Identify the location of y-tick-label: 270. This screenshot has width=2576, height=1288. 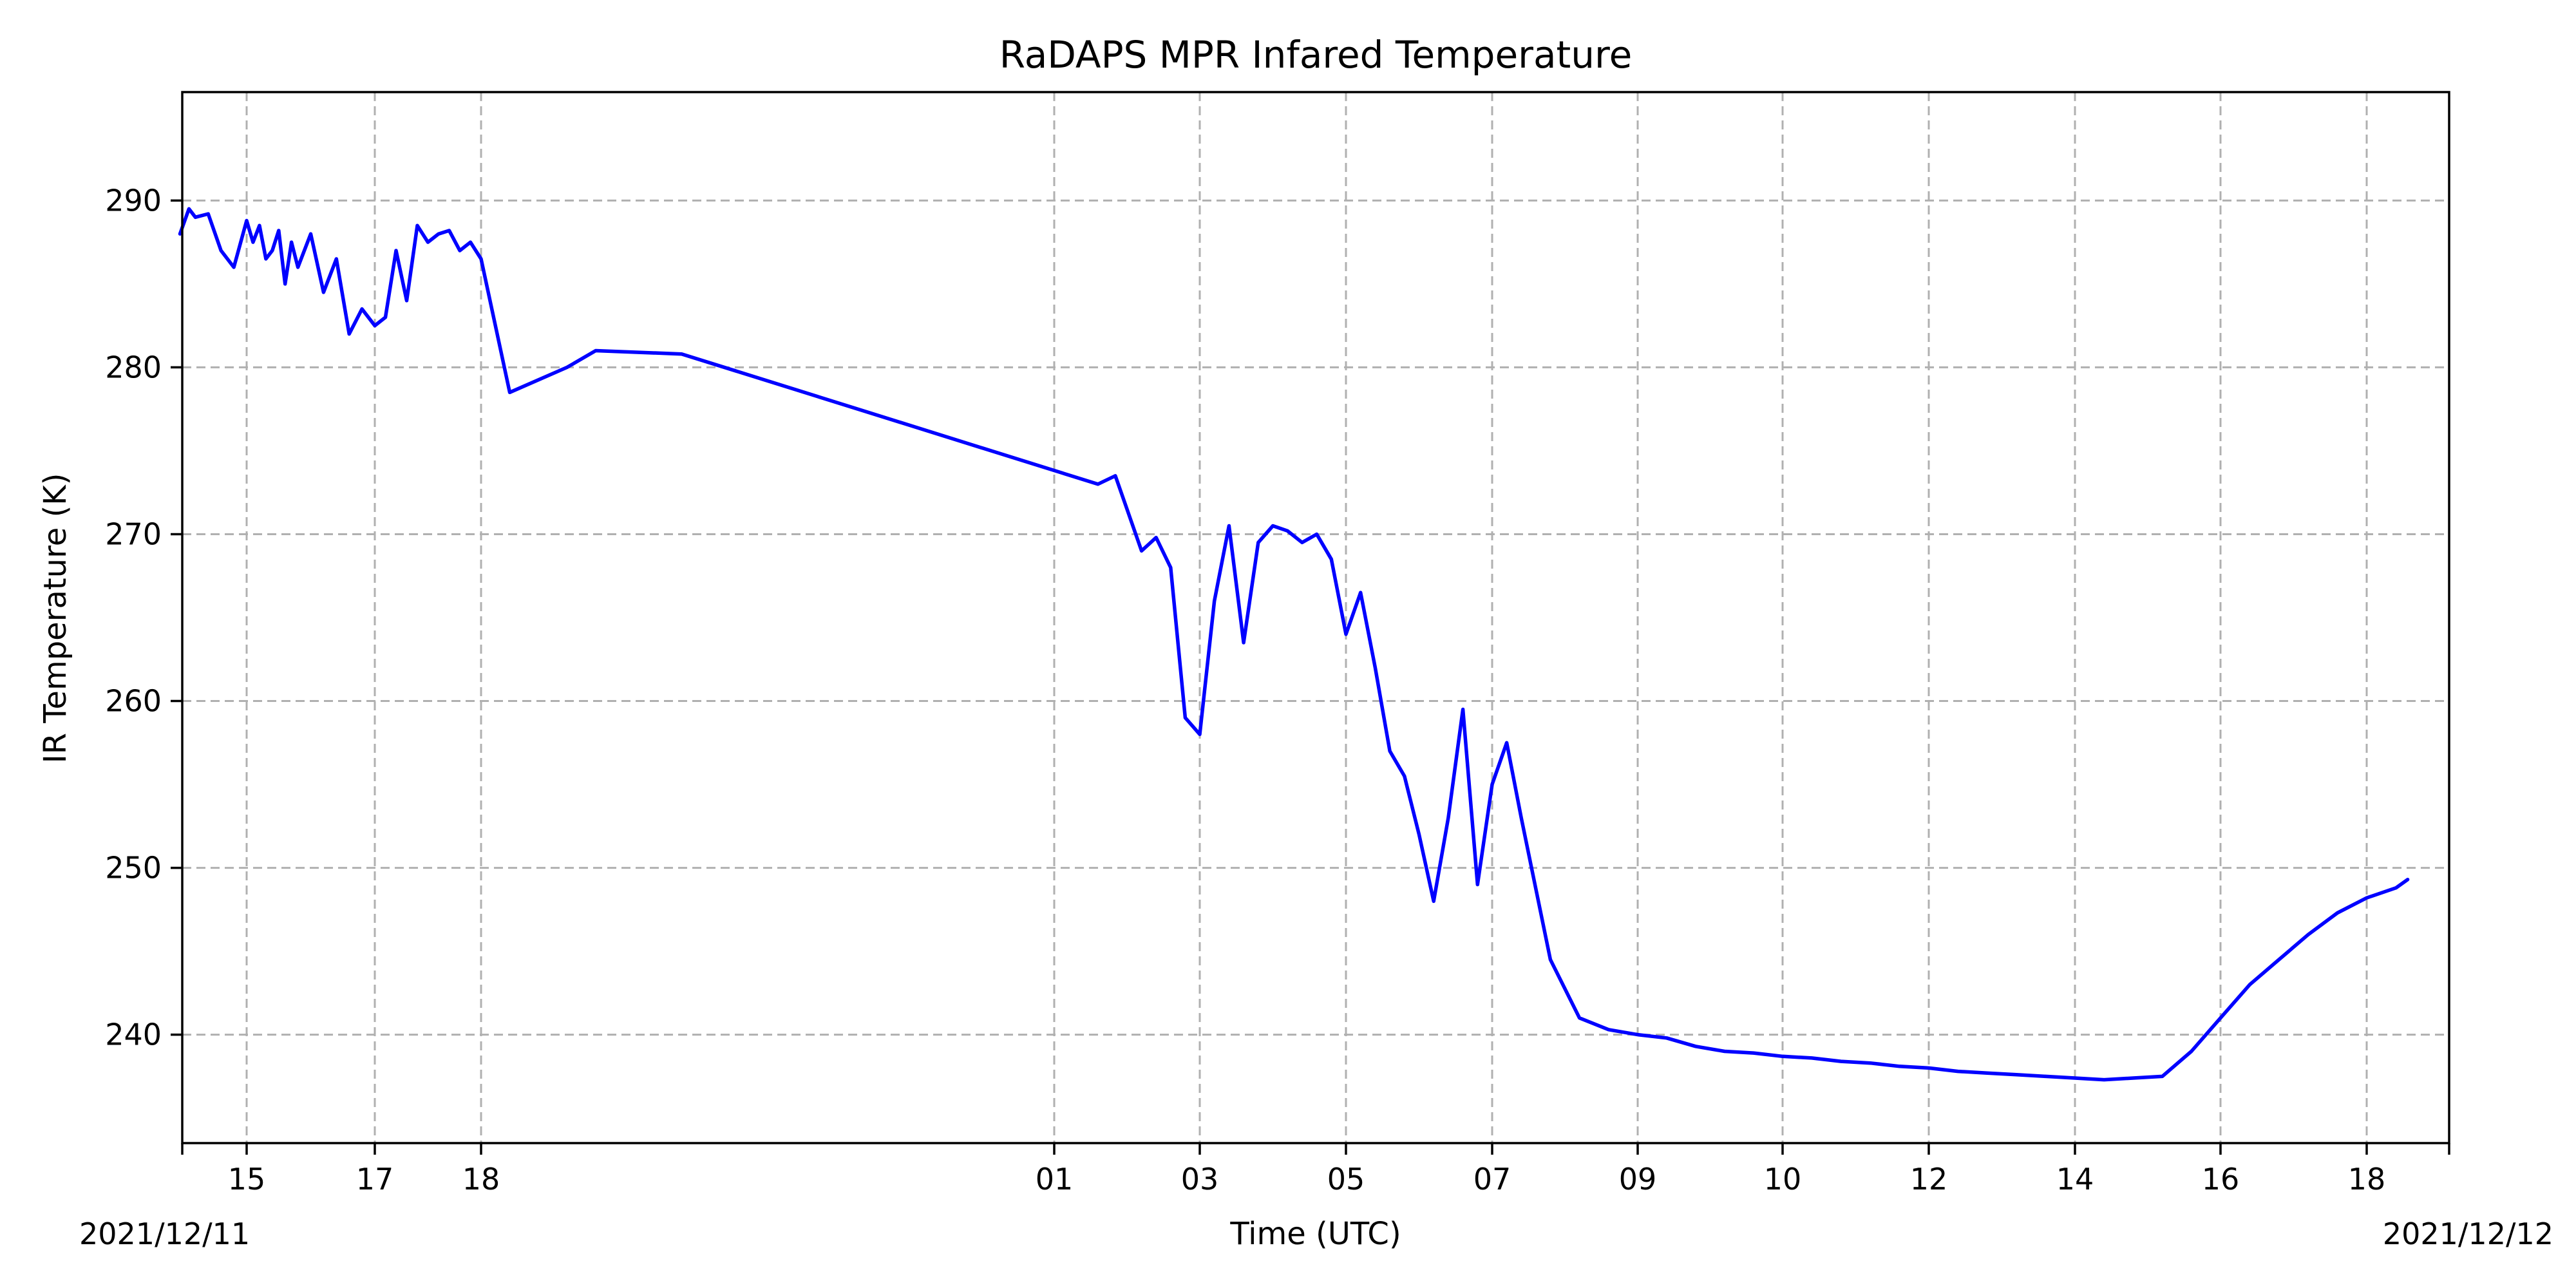
(133, 533).